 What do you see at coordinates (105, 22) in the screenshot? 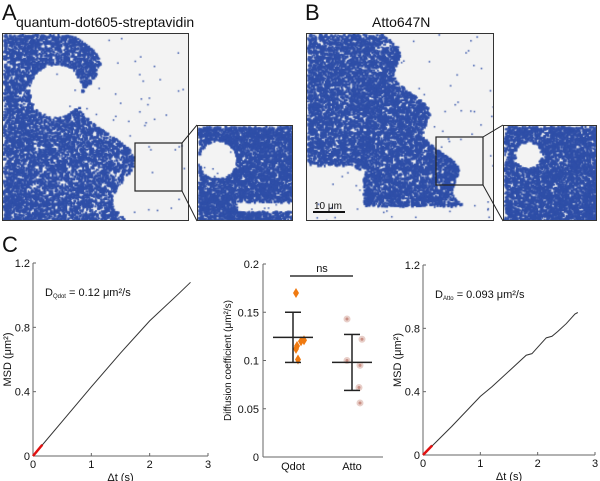
I see `panel-a-title: quantum-dot605-streptavidin` at bounding box center [105, 22].